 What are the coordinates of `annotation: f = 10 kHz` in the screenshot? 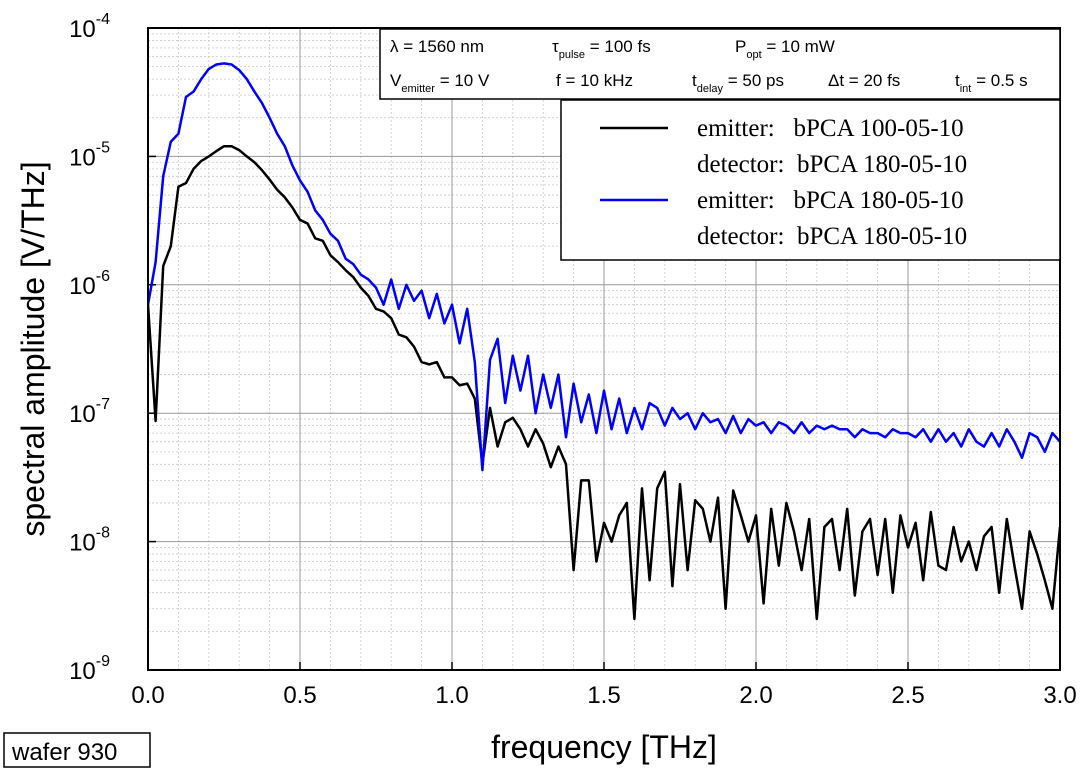 It's located at (594, 80).